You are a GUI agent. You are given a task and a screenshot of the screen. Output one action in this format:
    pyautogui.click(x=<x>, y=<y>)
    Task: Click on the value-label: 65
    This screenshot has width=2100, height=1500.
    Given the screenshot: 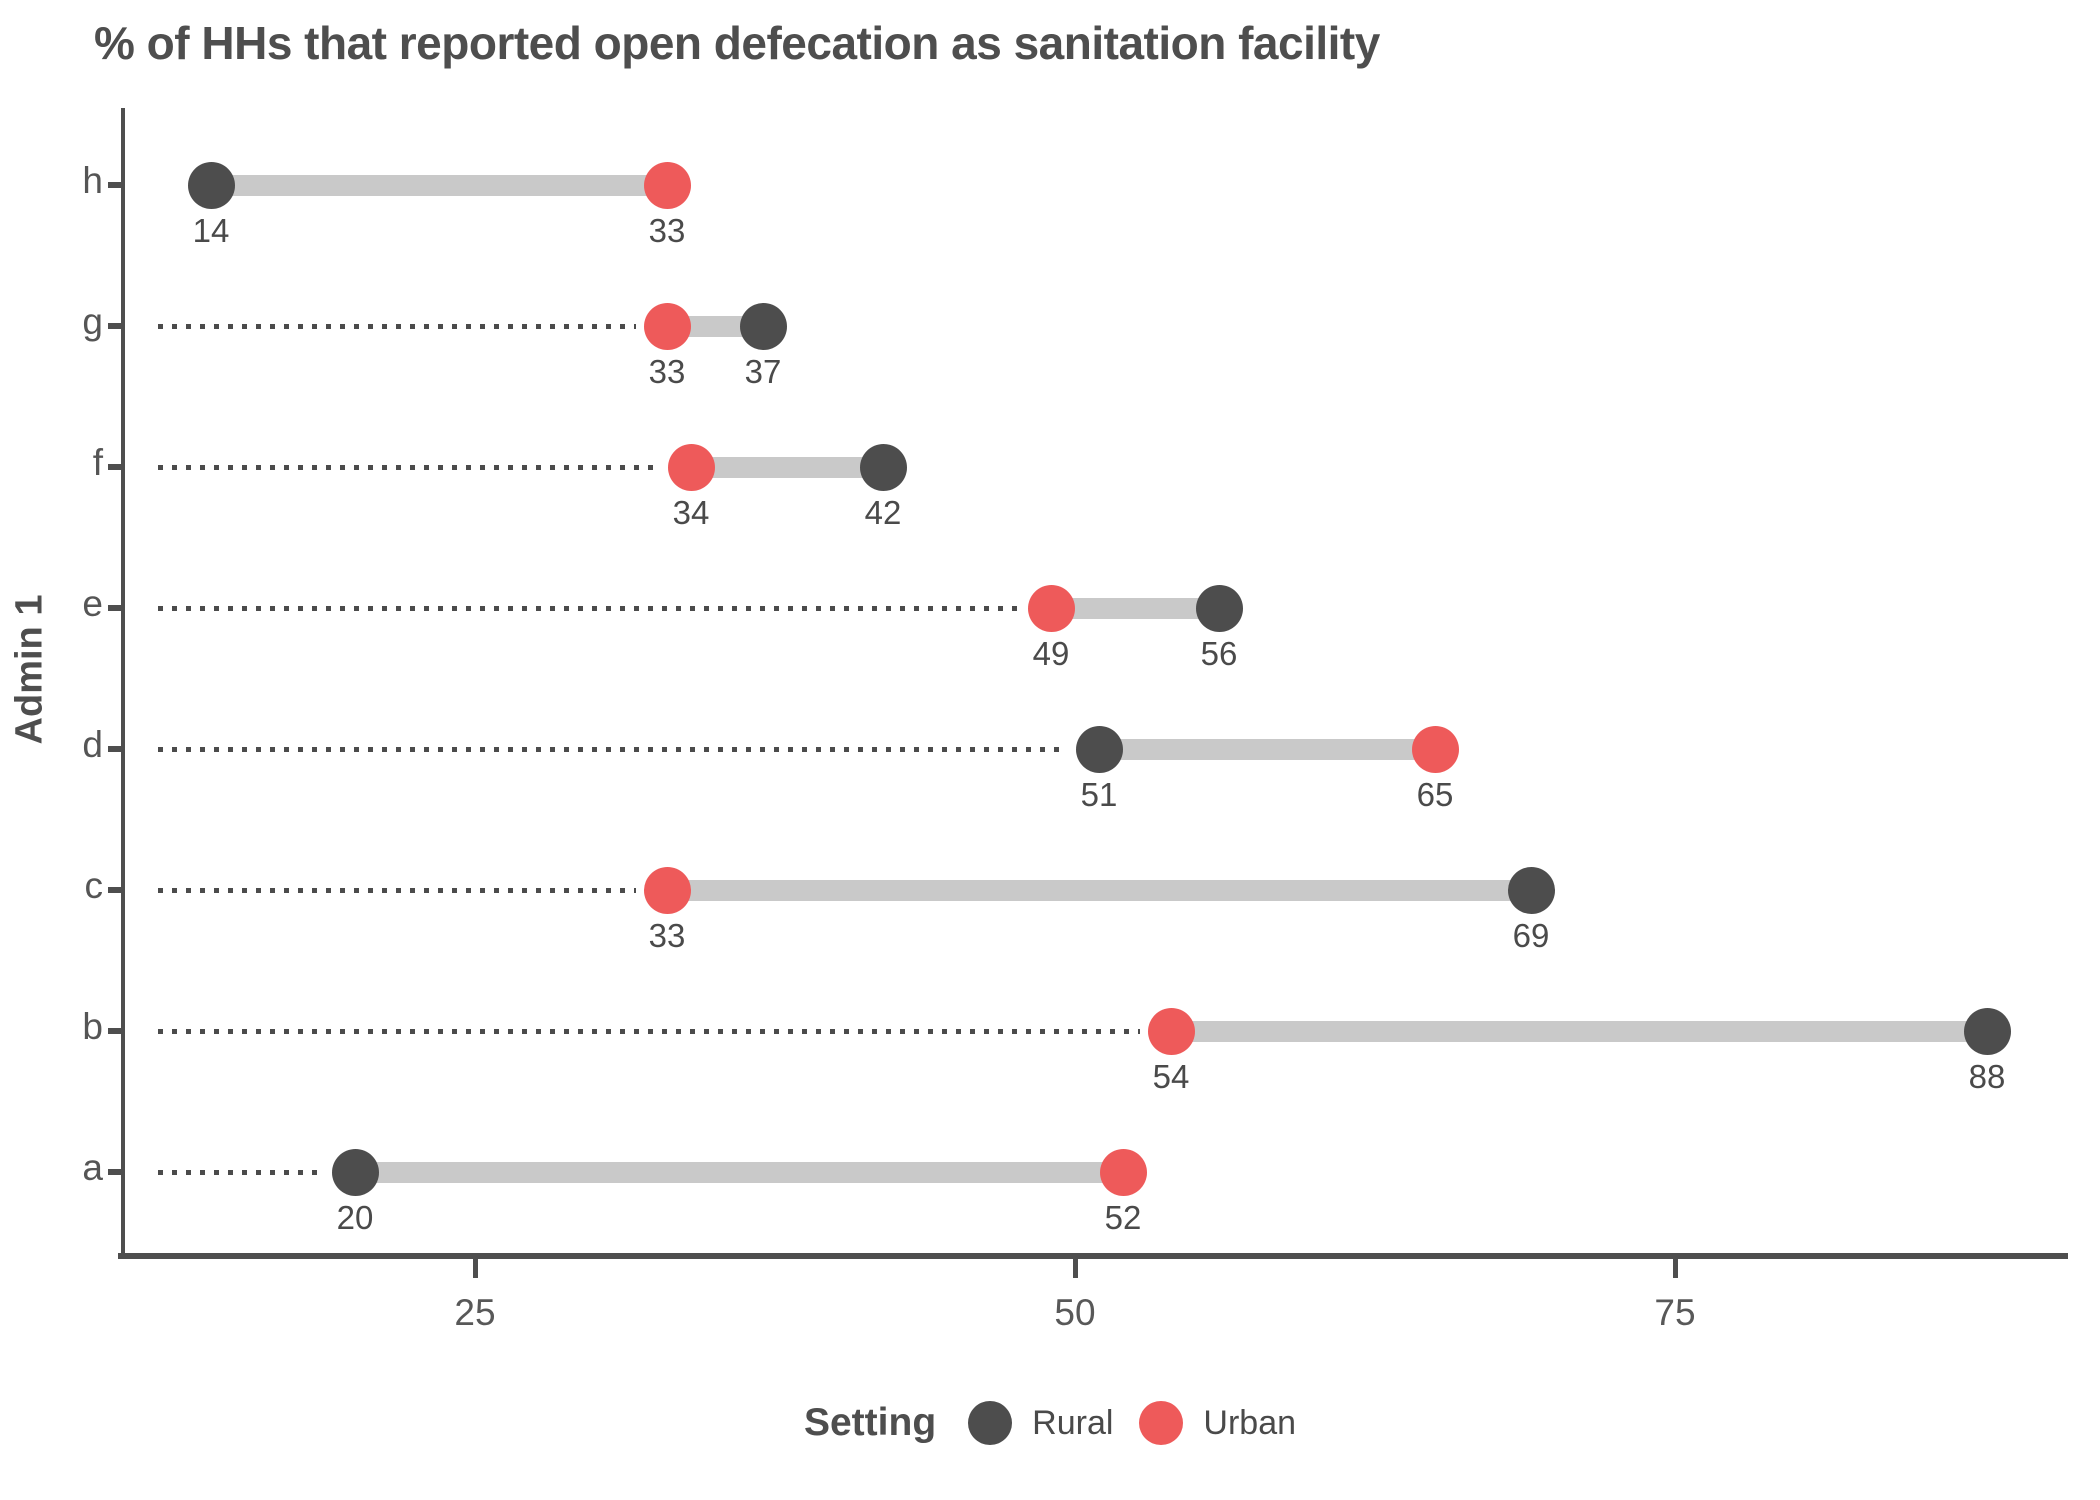 What is the action you would take?
    pyautogui.click(x=1435, y=794)
    